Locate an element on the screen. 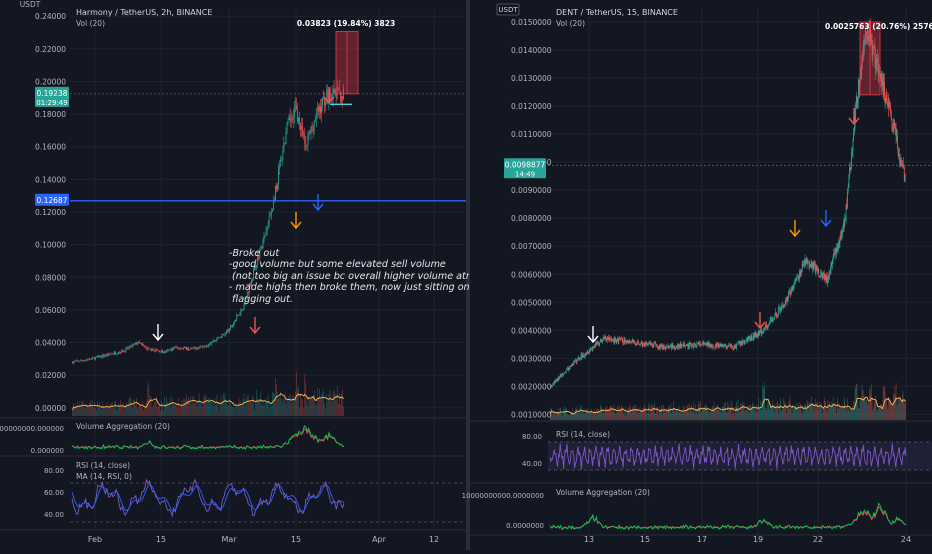 This screenshot has height=554, width=932. right-vol-agg-tick: 10000000000.0000000 is located at coordinates (503, 496).